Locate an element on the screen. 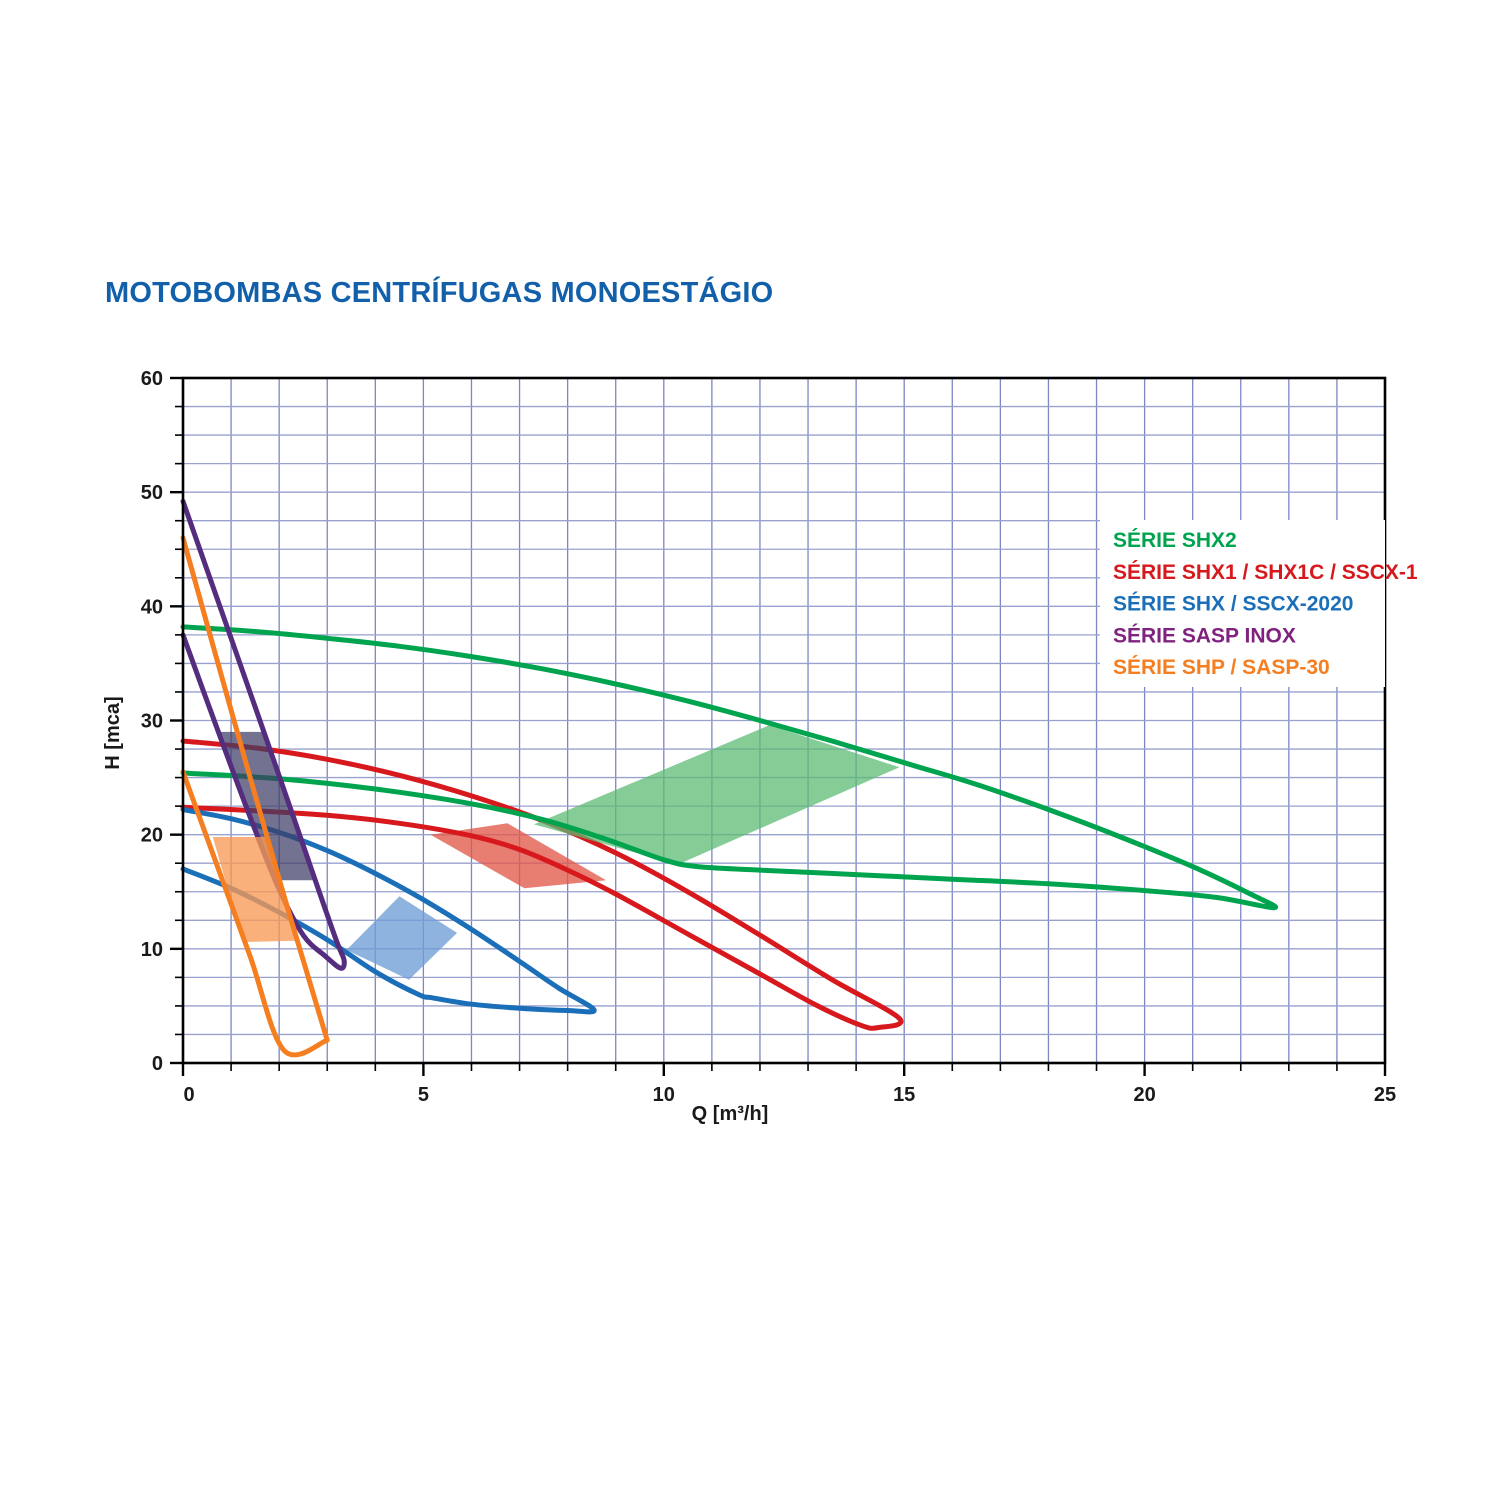  series-shp is located at coordinates (255, 796).